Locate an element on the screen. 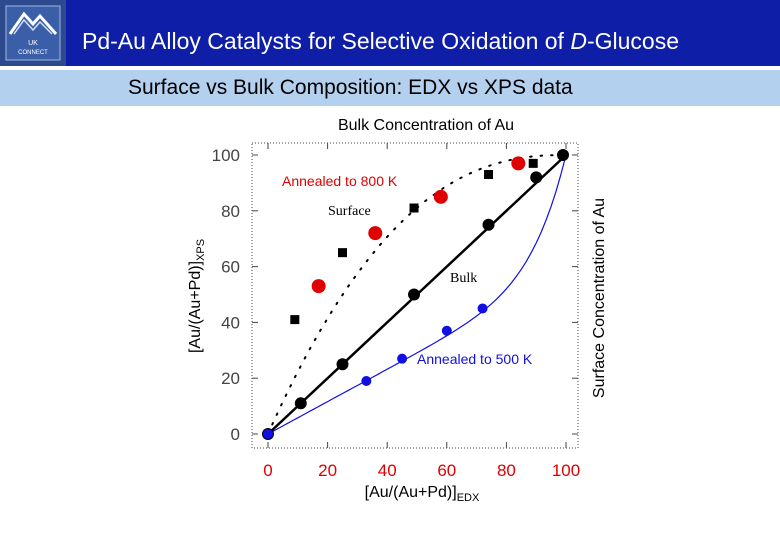  x-tick-label: 60 is located at coordinates (446, 470).